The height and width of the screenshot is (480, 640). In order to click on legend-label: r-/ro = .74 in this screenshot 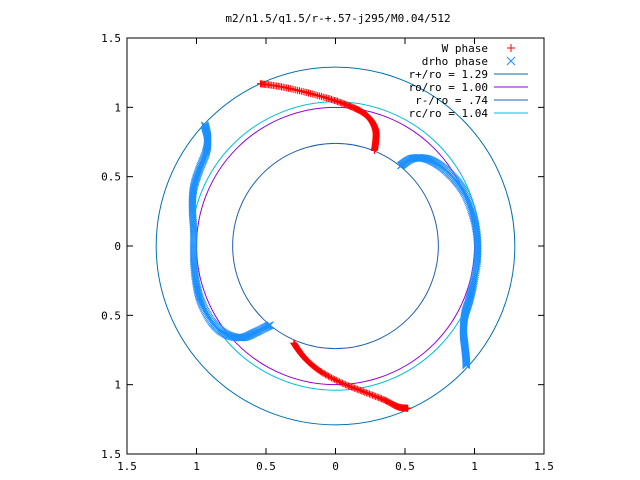, I will do `click(451, 100)`.